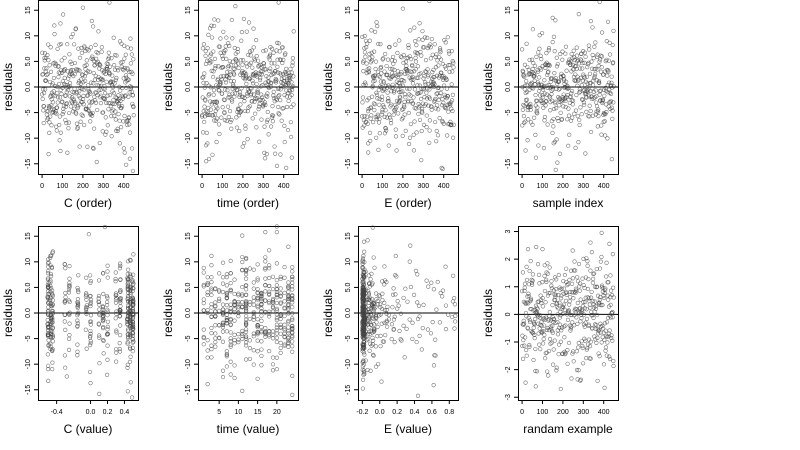  I want to click on data-points, so click(247, 85).